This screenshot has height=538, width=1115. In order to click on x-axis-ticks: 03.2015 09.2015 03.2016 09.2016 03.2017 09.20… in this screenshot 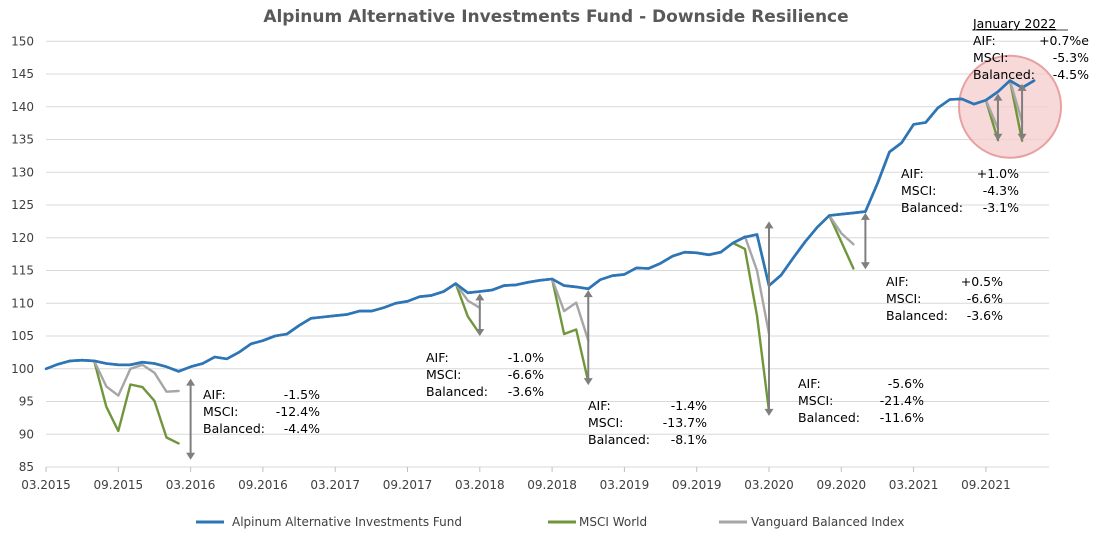, I will do `click(516, 479)`.